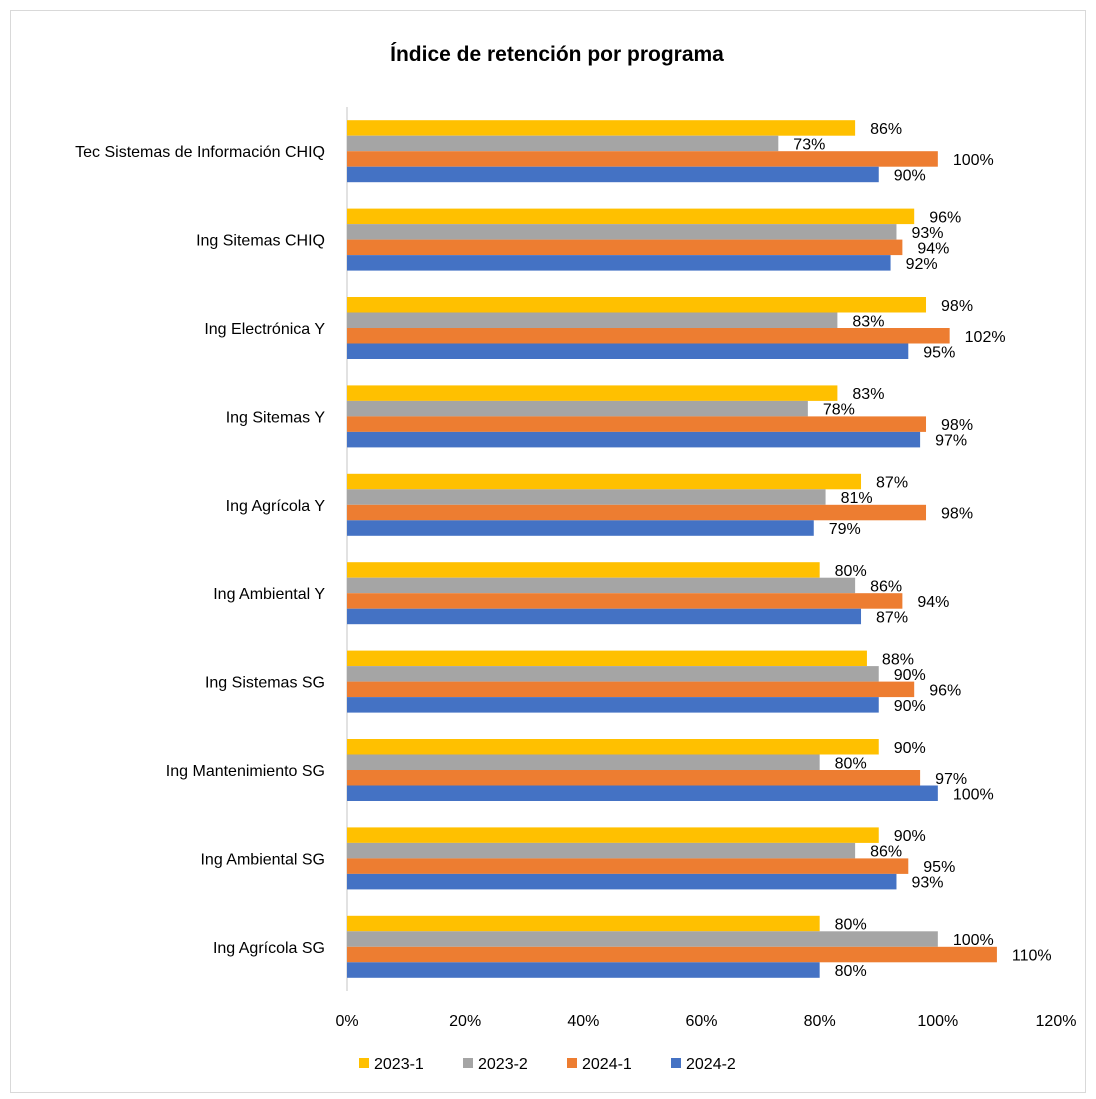 This screenshot has height=1099, width=1096. What do you see at coordinates (711, 1064) in the screenshot?
I see `legend-label: 2024-2` at bounding box center [711, 1064].